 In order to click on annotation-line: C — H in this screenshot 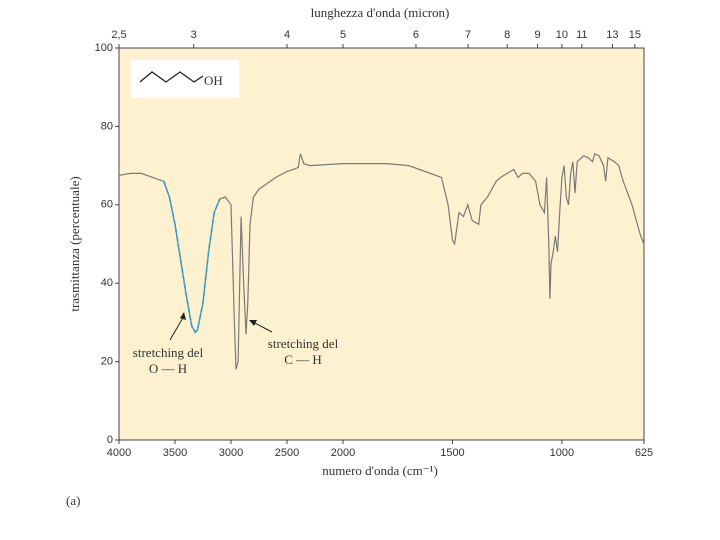, I will do `click(303, 359)`.